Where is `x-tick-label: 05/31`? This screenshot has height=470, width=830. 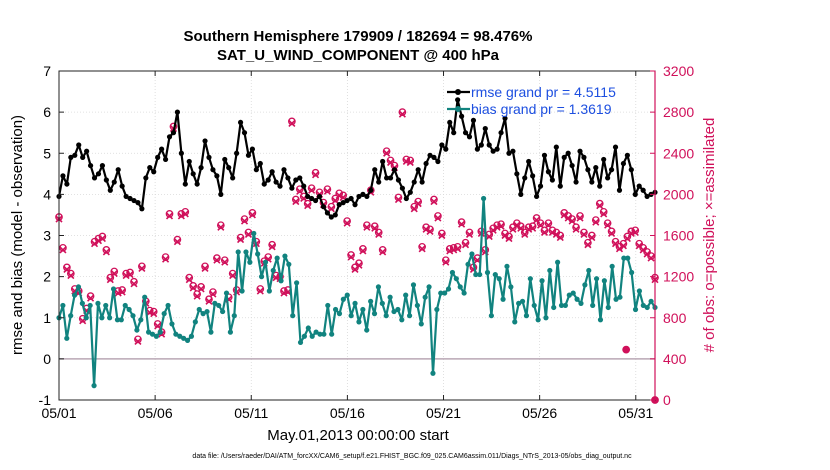
x-tick-label: 05/31 is located at coordinates (635, 413).